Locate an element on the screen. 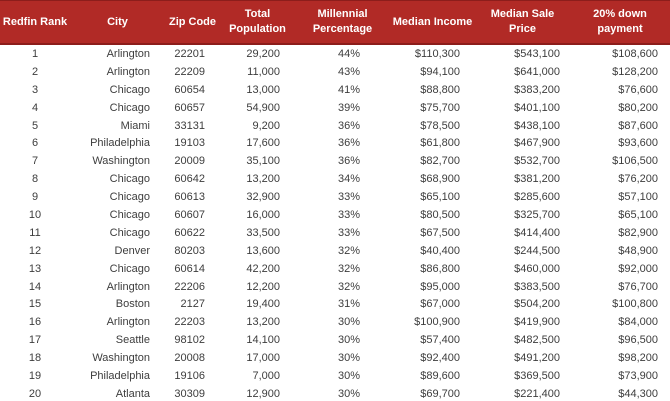 Image resolution: width=670 pixels, height=401 pixels. table-cell: 12 is located at coordinates (35, 250).